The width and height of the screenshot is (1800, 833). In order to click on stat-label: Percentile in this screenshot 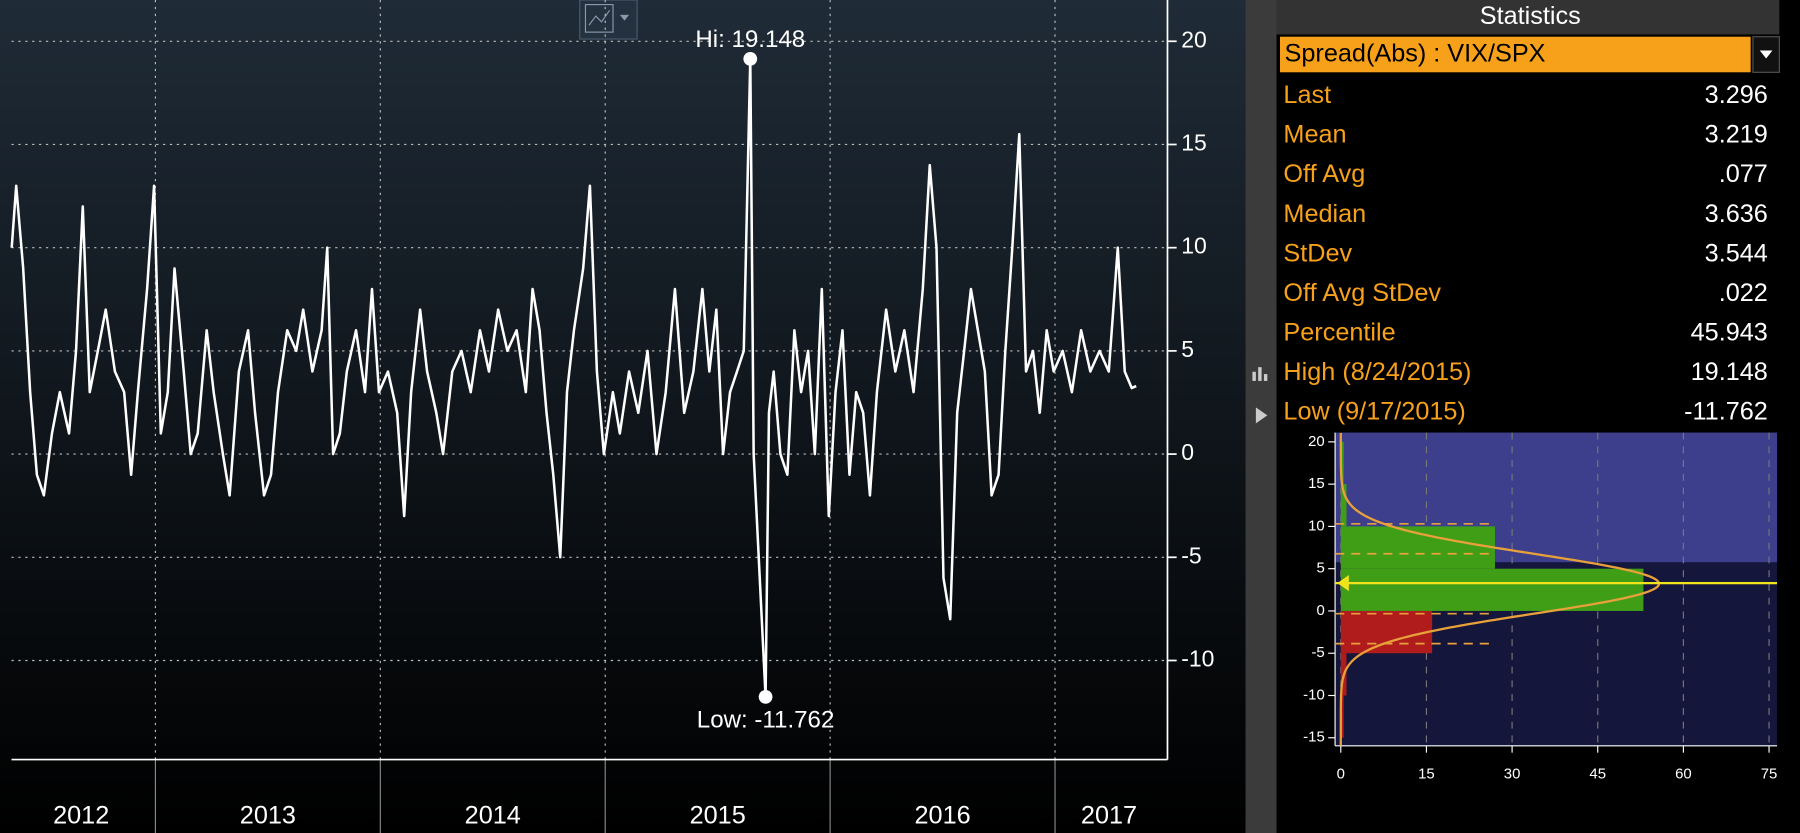, I will do `click(1339, 333)`.